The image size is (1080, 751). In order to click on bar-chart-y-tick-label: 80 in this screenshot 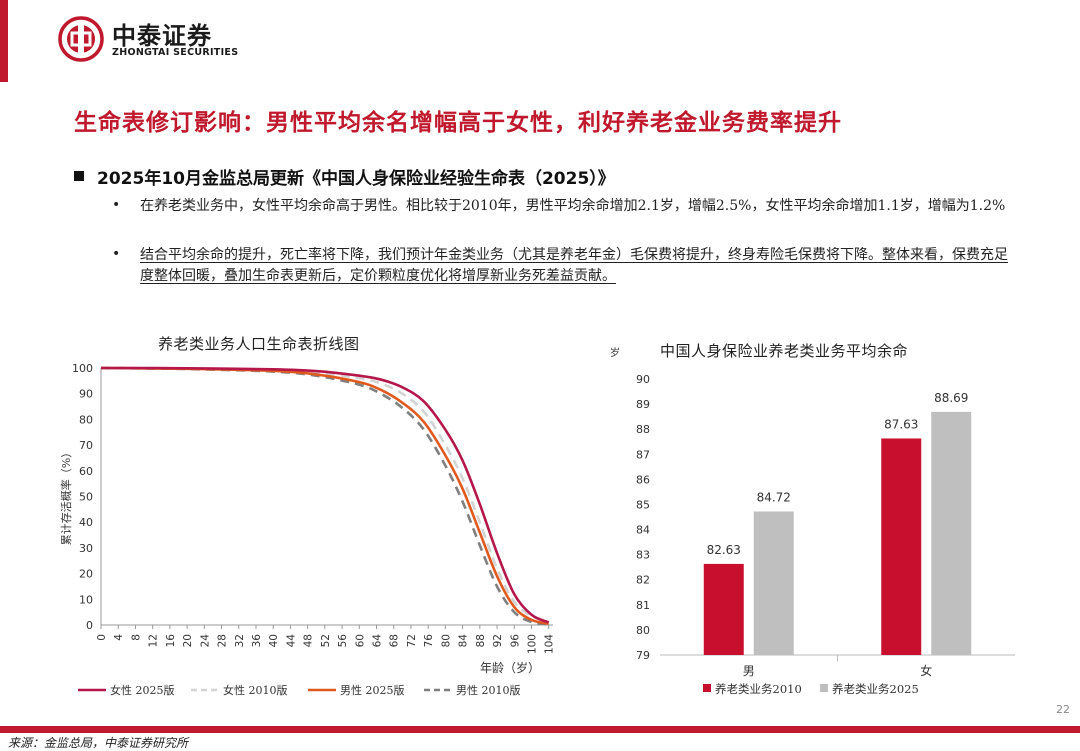, I will do `click(643, 630)`.